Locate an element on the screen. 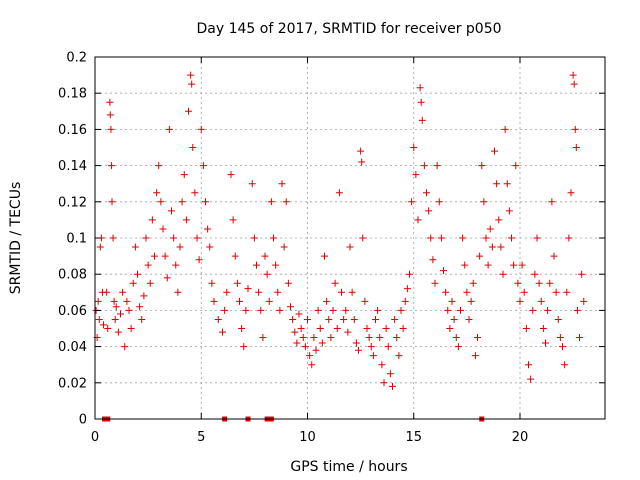  x-tick-label: 15 is located at coordinates (413, 437).